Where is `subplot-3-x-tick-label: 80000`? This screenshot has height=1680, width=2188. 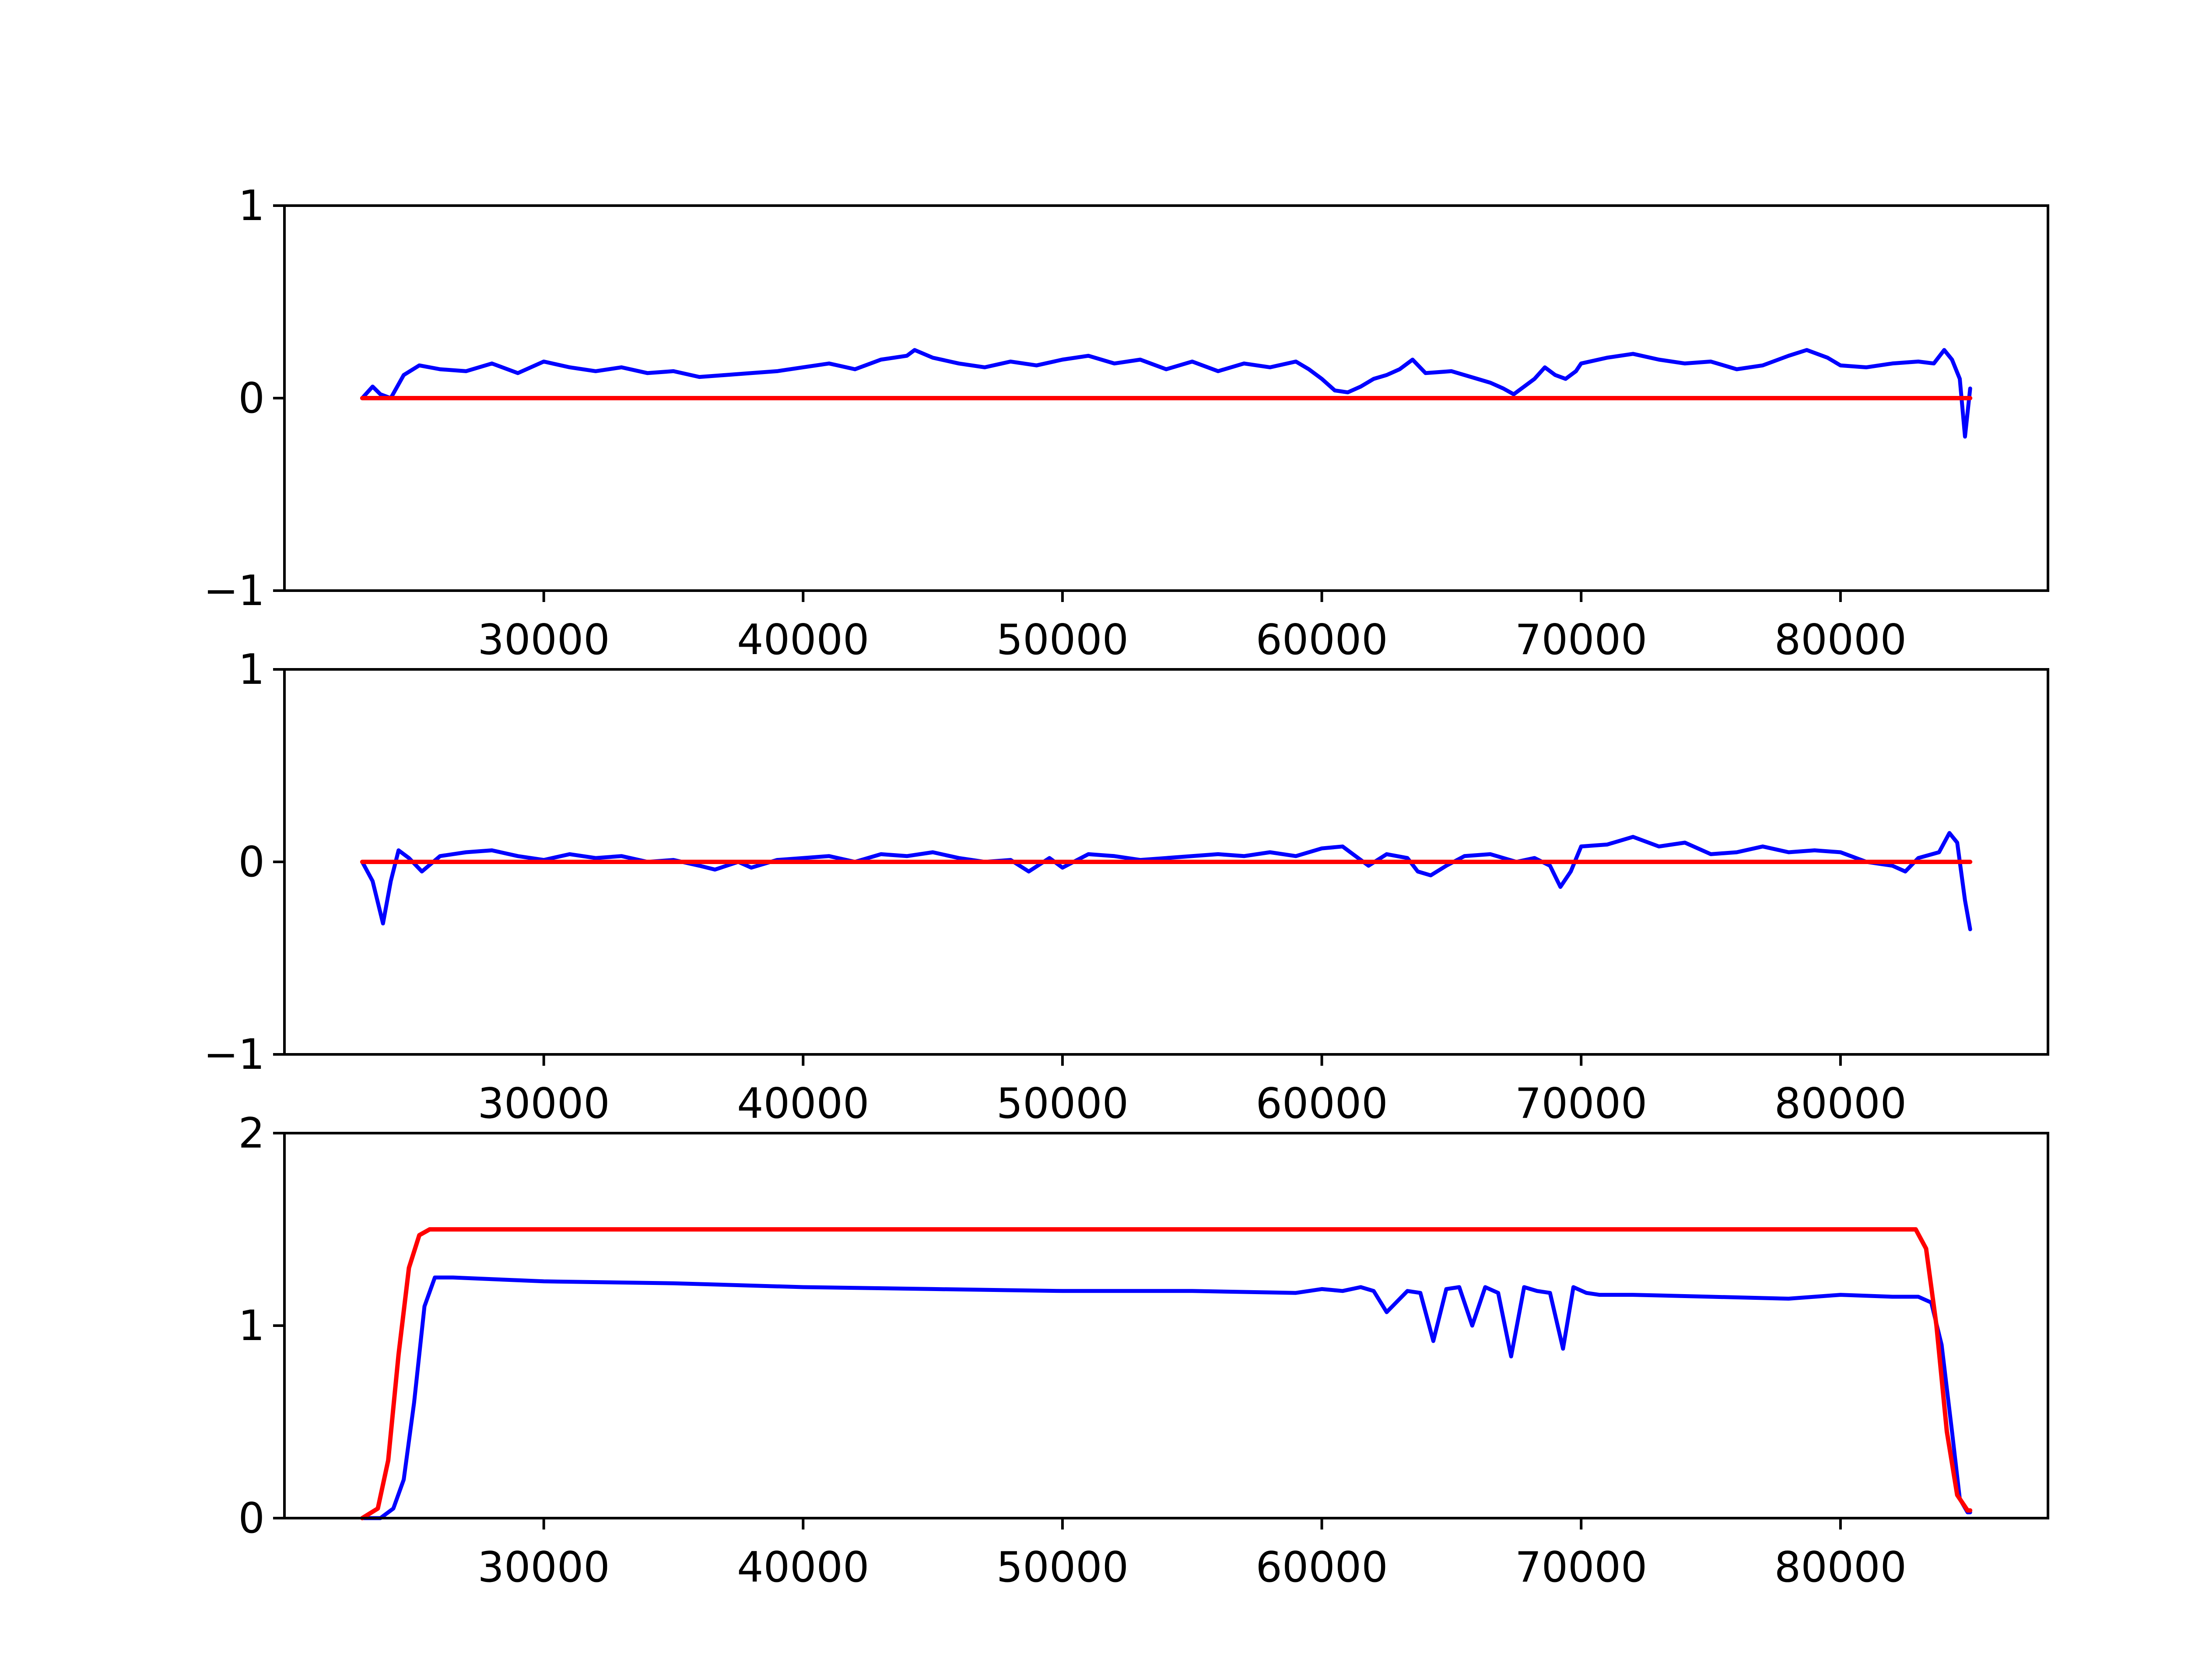
subplot-3-x-tick-label: 80000 is located at coordinates (1840, 1568).